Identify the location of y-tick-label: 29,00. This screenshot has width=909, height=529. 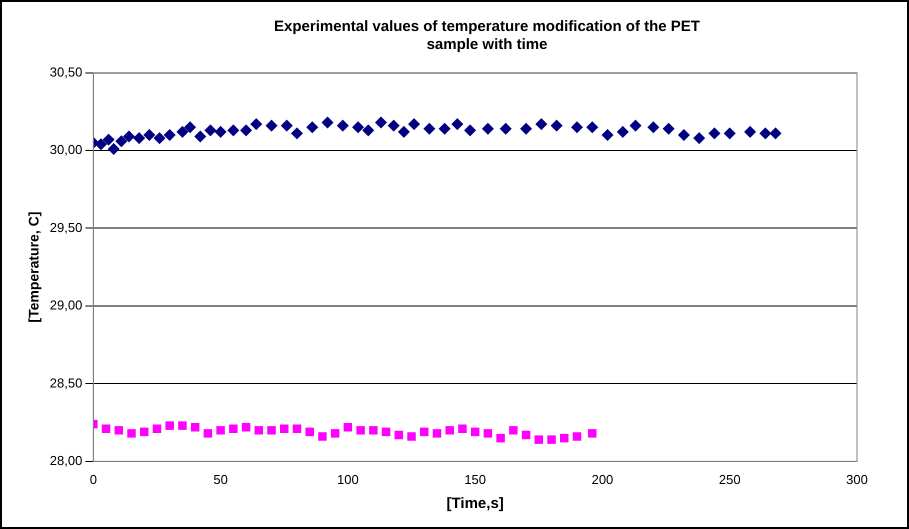
(66, 305).